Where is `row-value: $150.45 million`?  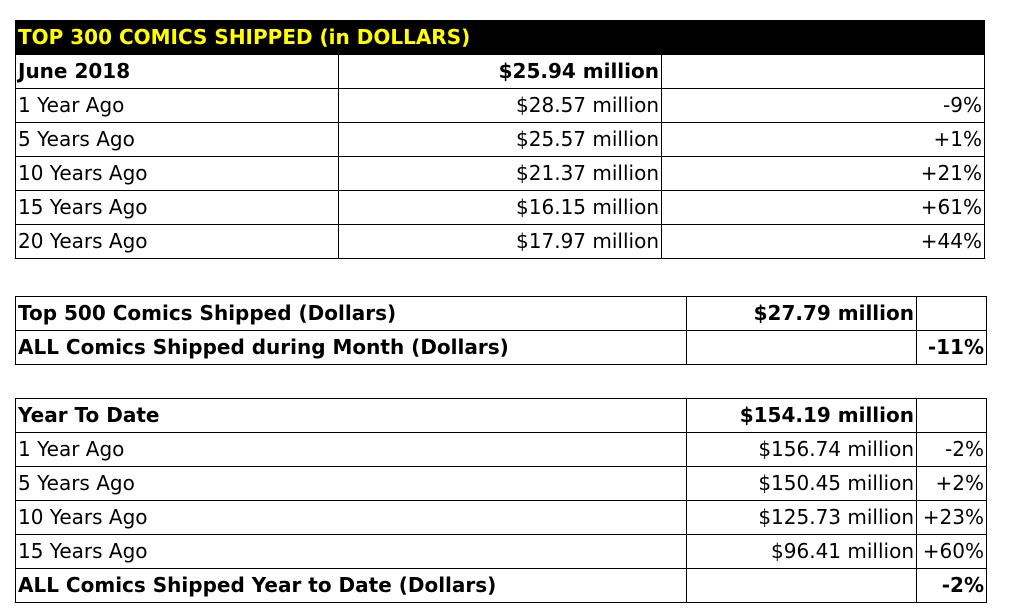
row-value: $150.45 million is located at coordinates (801, 483).